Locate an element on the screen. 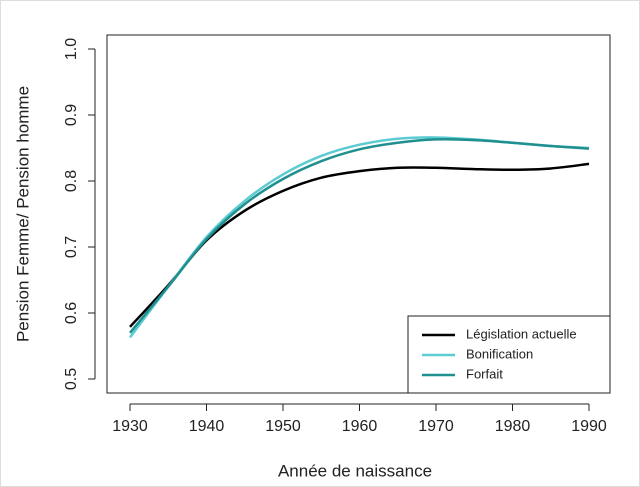  y-tick-label: 0.8 is located at coordinates (71, 181).